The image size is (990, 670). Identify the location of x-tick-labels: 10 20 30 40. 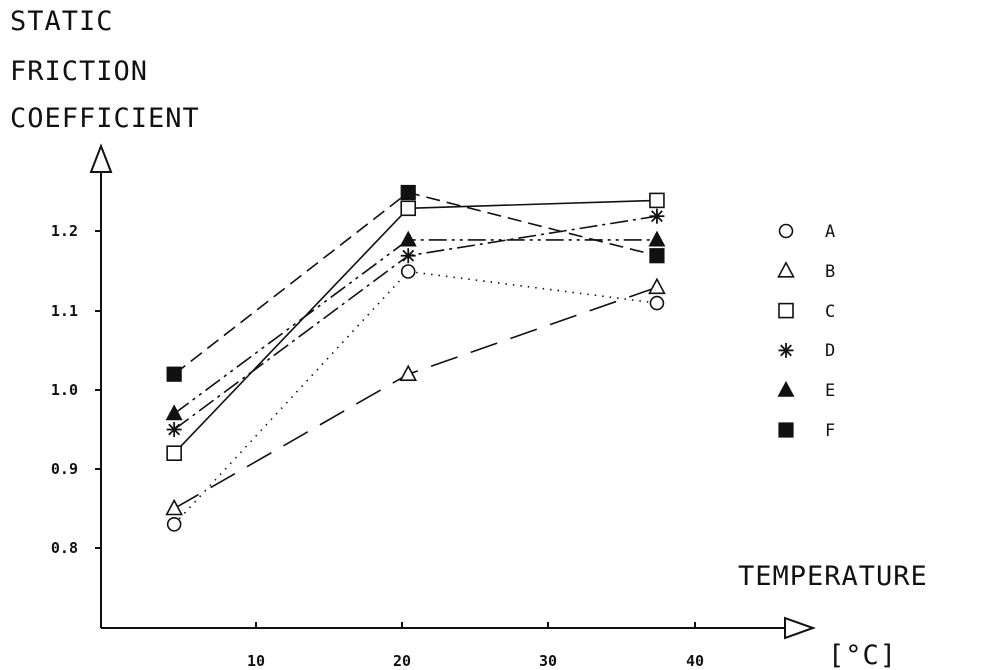
(475, 661).